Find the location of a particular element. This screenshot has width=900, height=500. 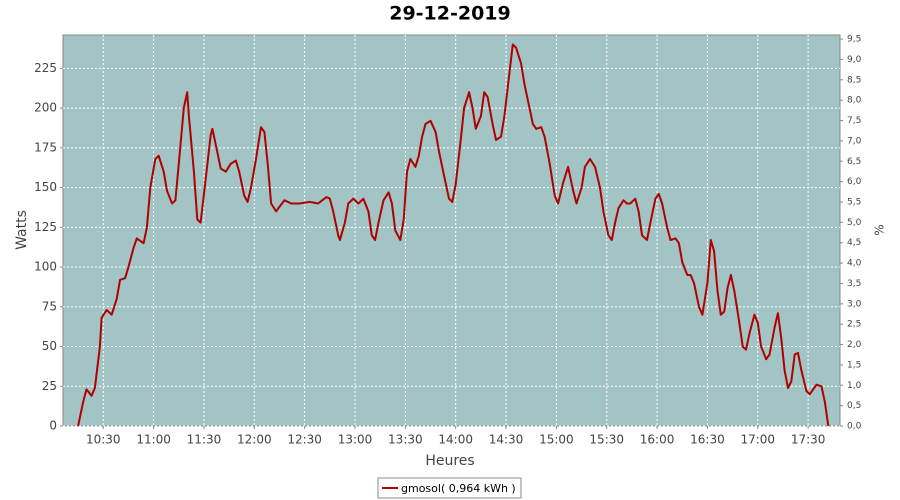

y2-tick-label: 8,5 is located at coordinates (854, 80).